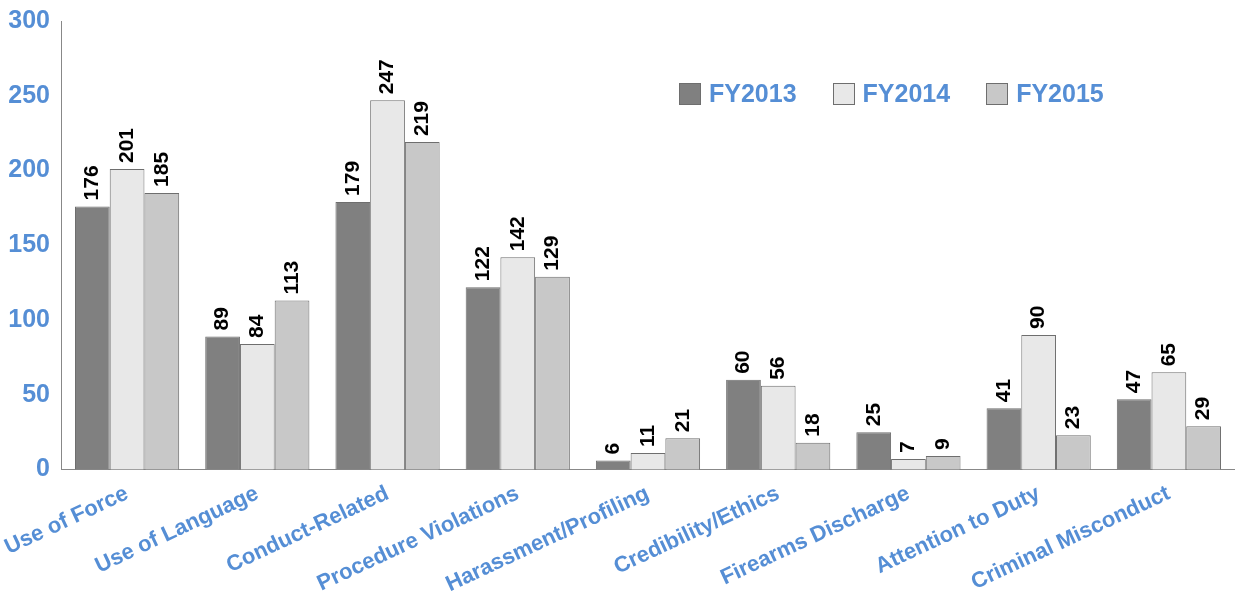 The height and width of the screenshot is (601, 1244). Describe the element at coordinates (1072, 417) in the screenshot. I see `data-label: 23` at that location.